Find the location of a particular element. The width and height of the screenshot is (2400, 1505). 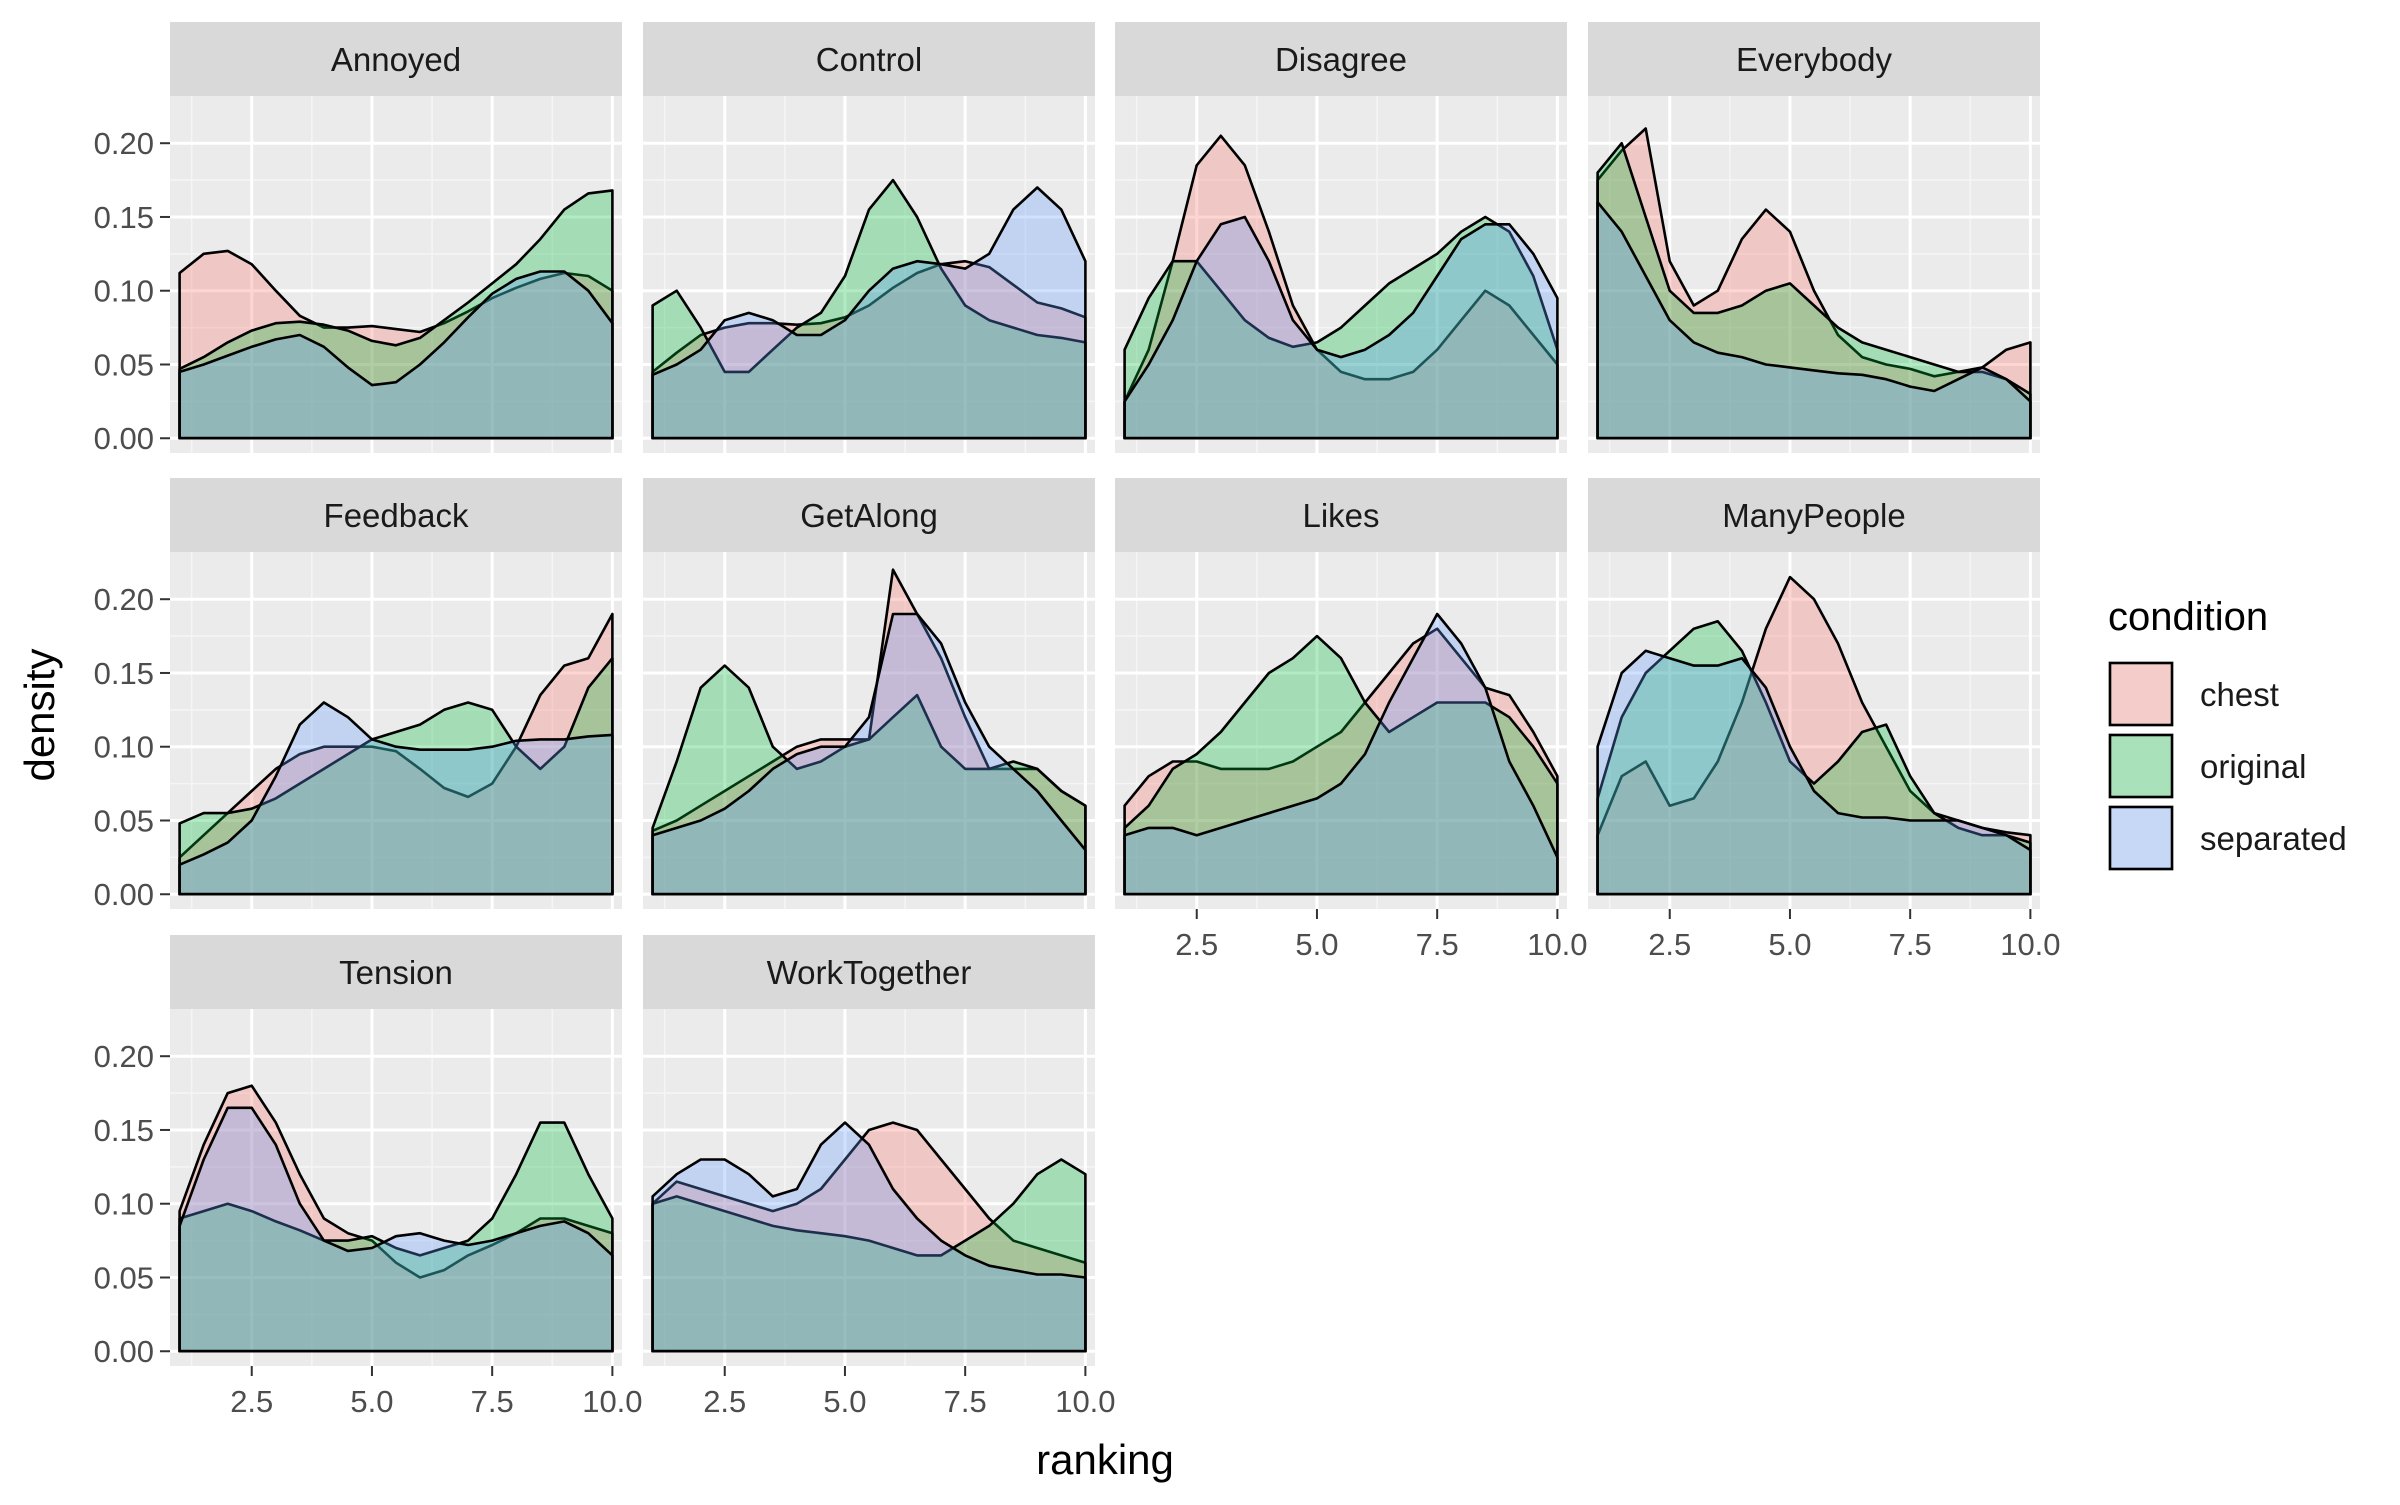

legend-label-chest: chest is located at coordinates (2239, 694).